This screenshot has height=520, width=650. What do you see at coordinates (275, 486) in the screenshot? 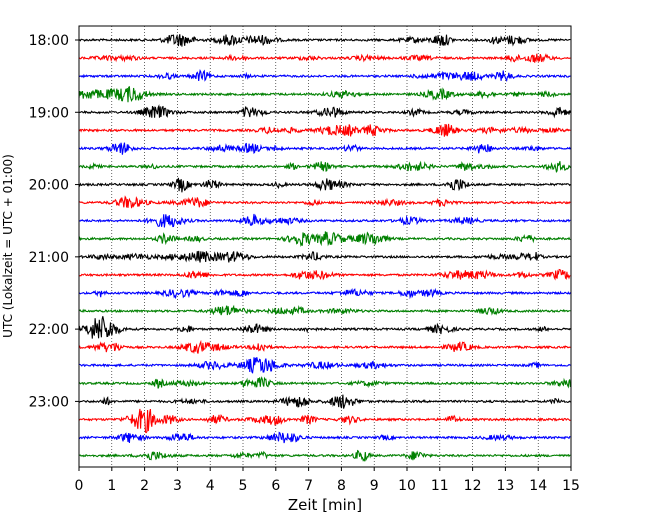
I see `x-tick-label: 6` at bounding box center [275, 486].